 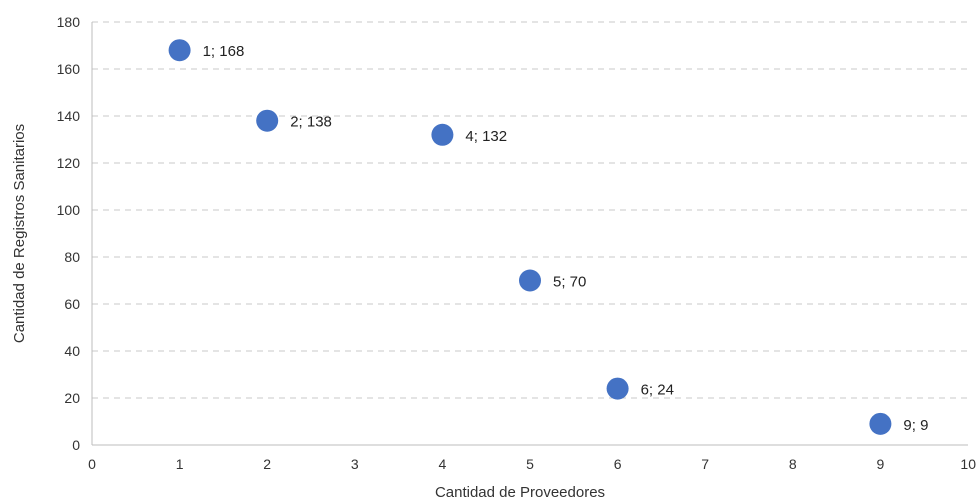 What do you see at coordinates (881, 464) in the screenshot?
I see `x-tick-label: 9` at bounding box center [881, 464].